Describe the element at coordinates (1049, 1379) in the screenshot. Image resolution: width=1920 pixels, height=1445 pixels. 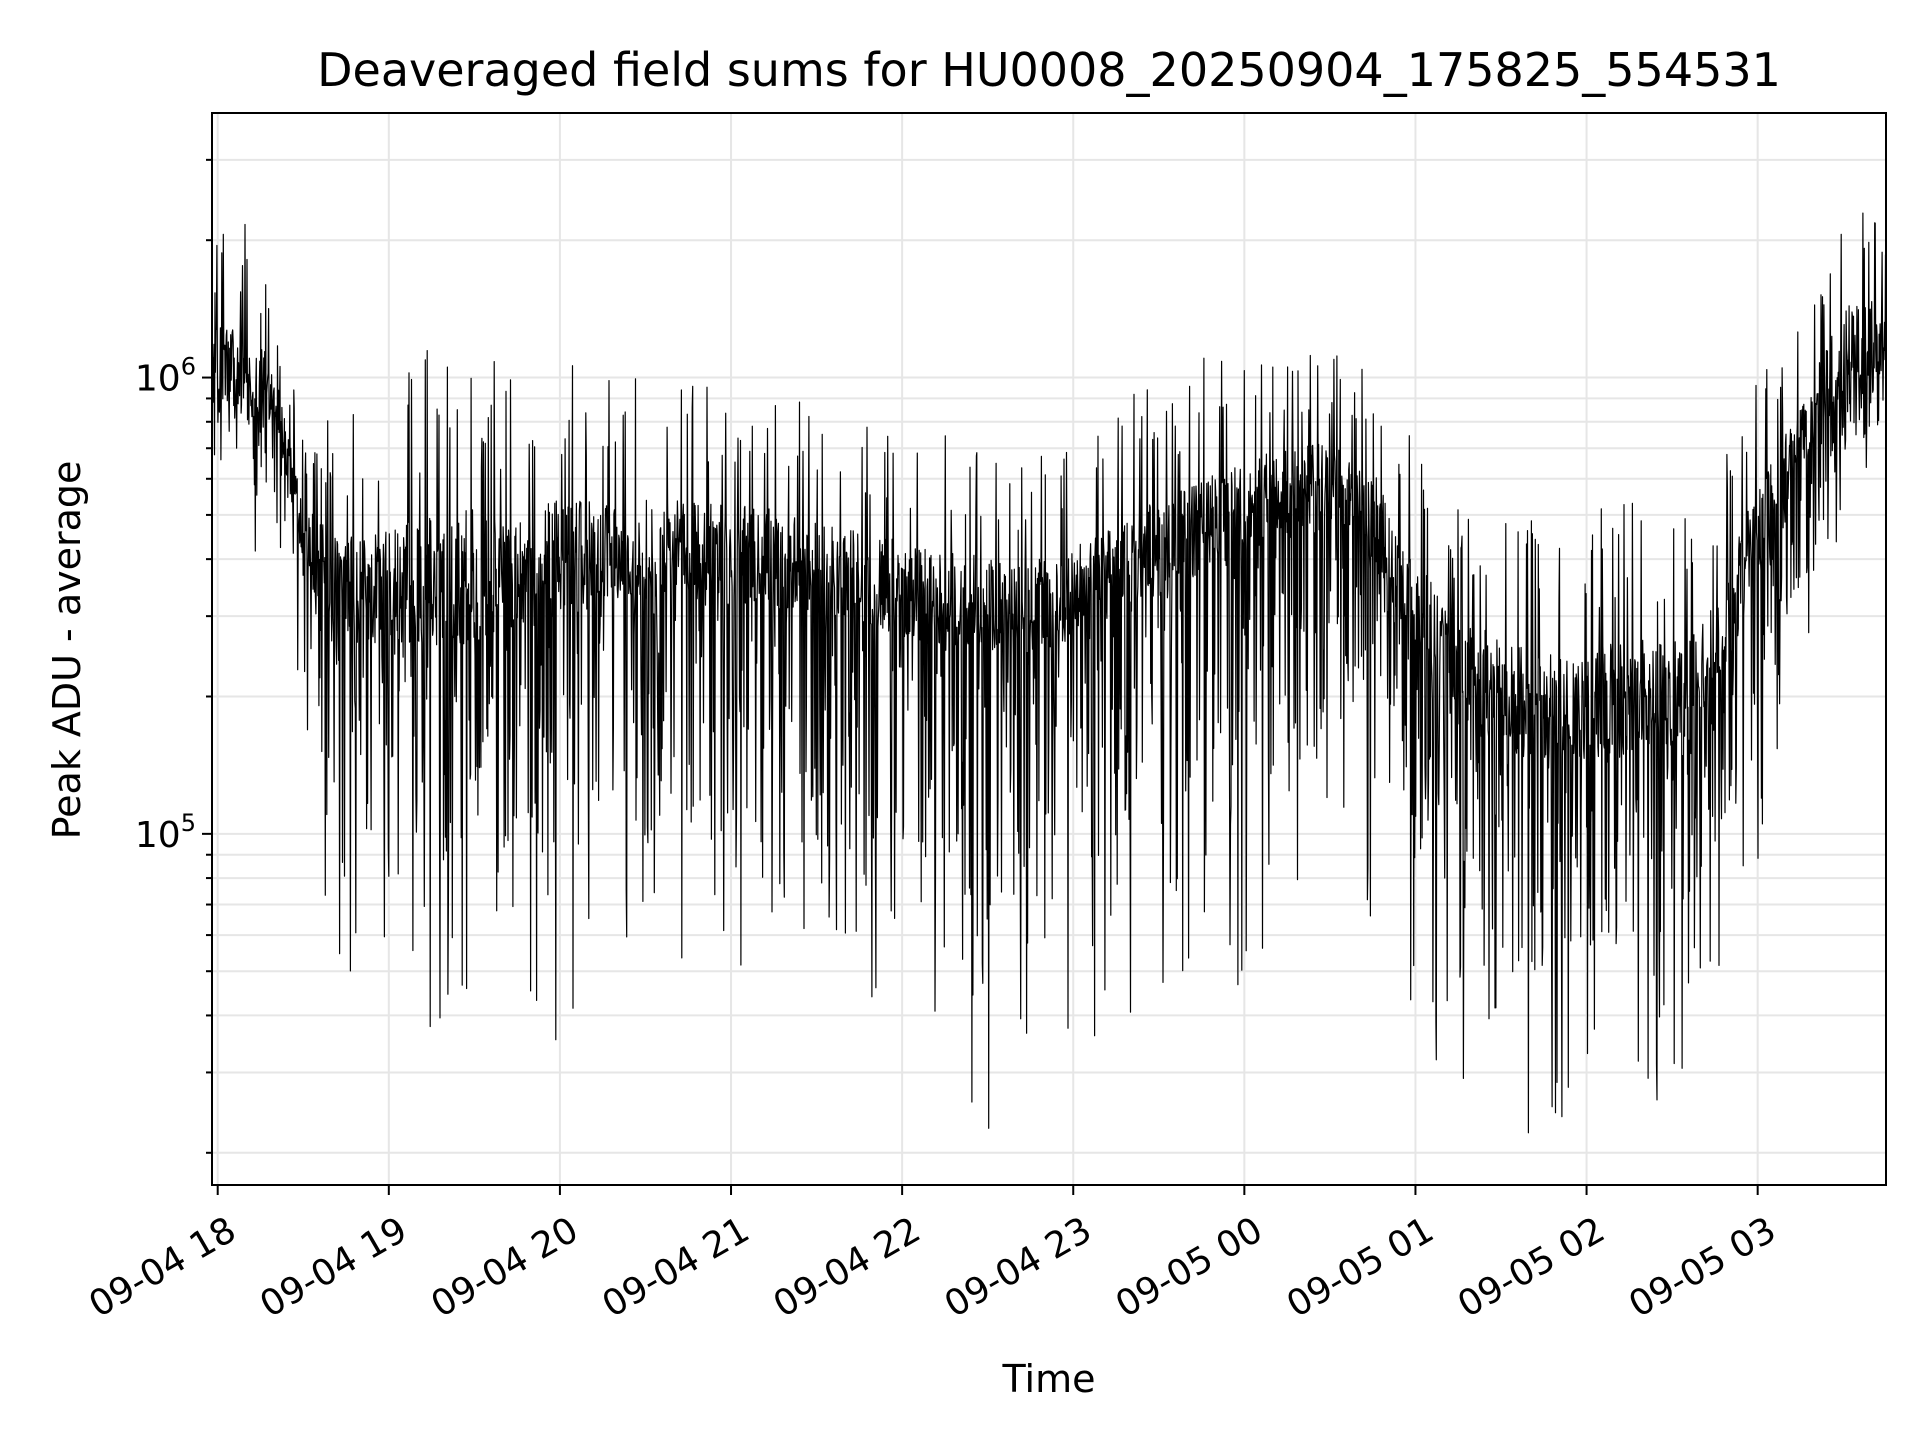
I see `x-axis-label: Time` at that location.